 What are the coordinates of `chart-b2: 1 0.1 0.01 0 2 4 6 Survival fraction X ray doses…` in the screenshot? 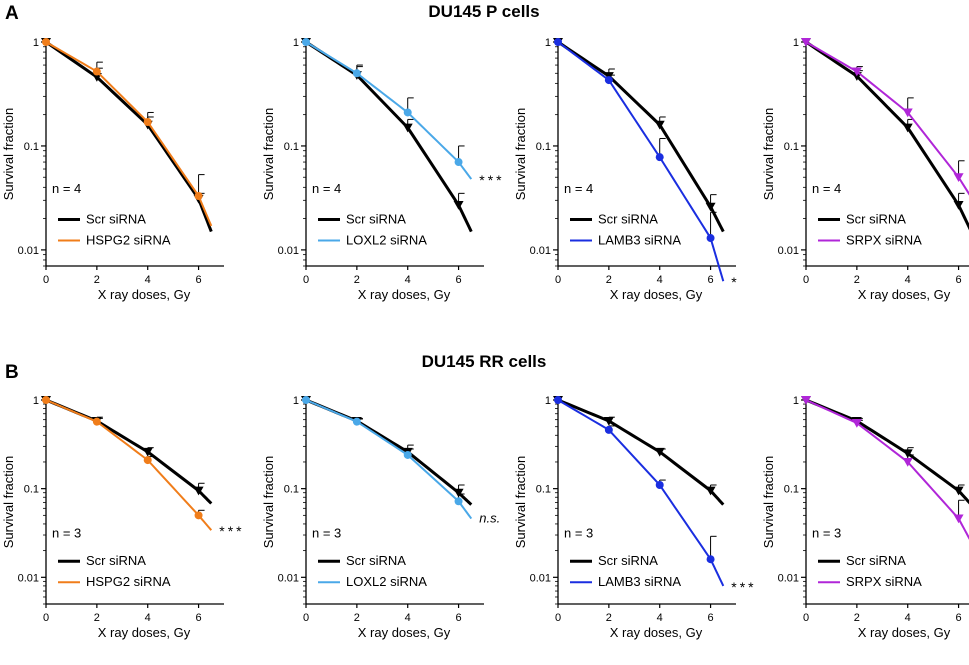 It's located at (380, 517).